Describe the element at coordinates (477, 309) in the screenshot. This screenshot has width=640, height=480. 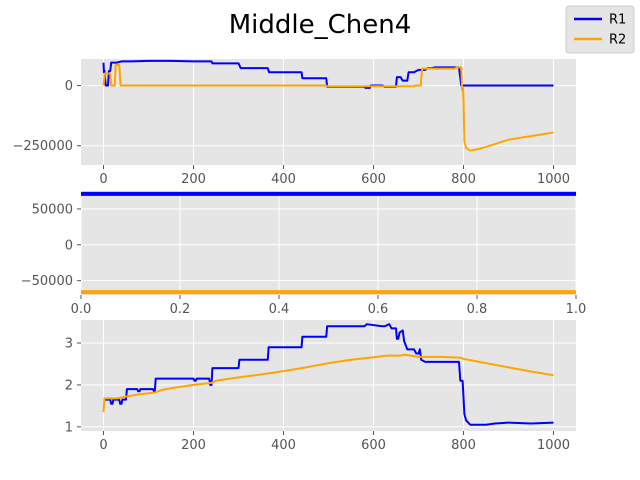
I see `x-tick-label: 0.8` at that location.